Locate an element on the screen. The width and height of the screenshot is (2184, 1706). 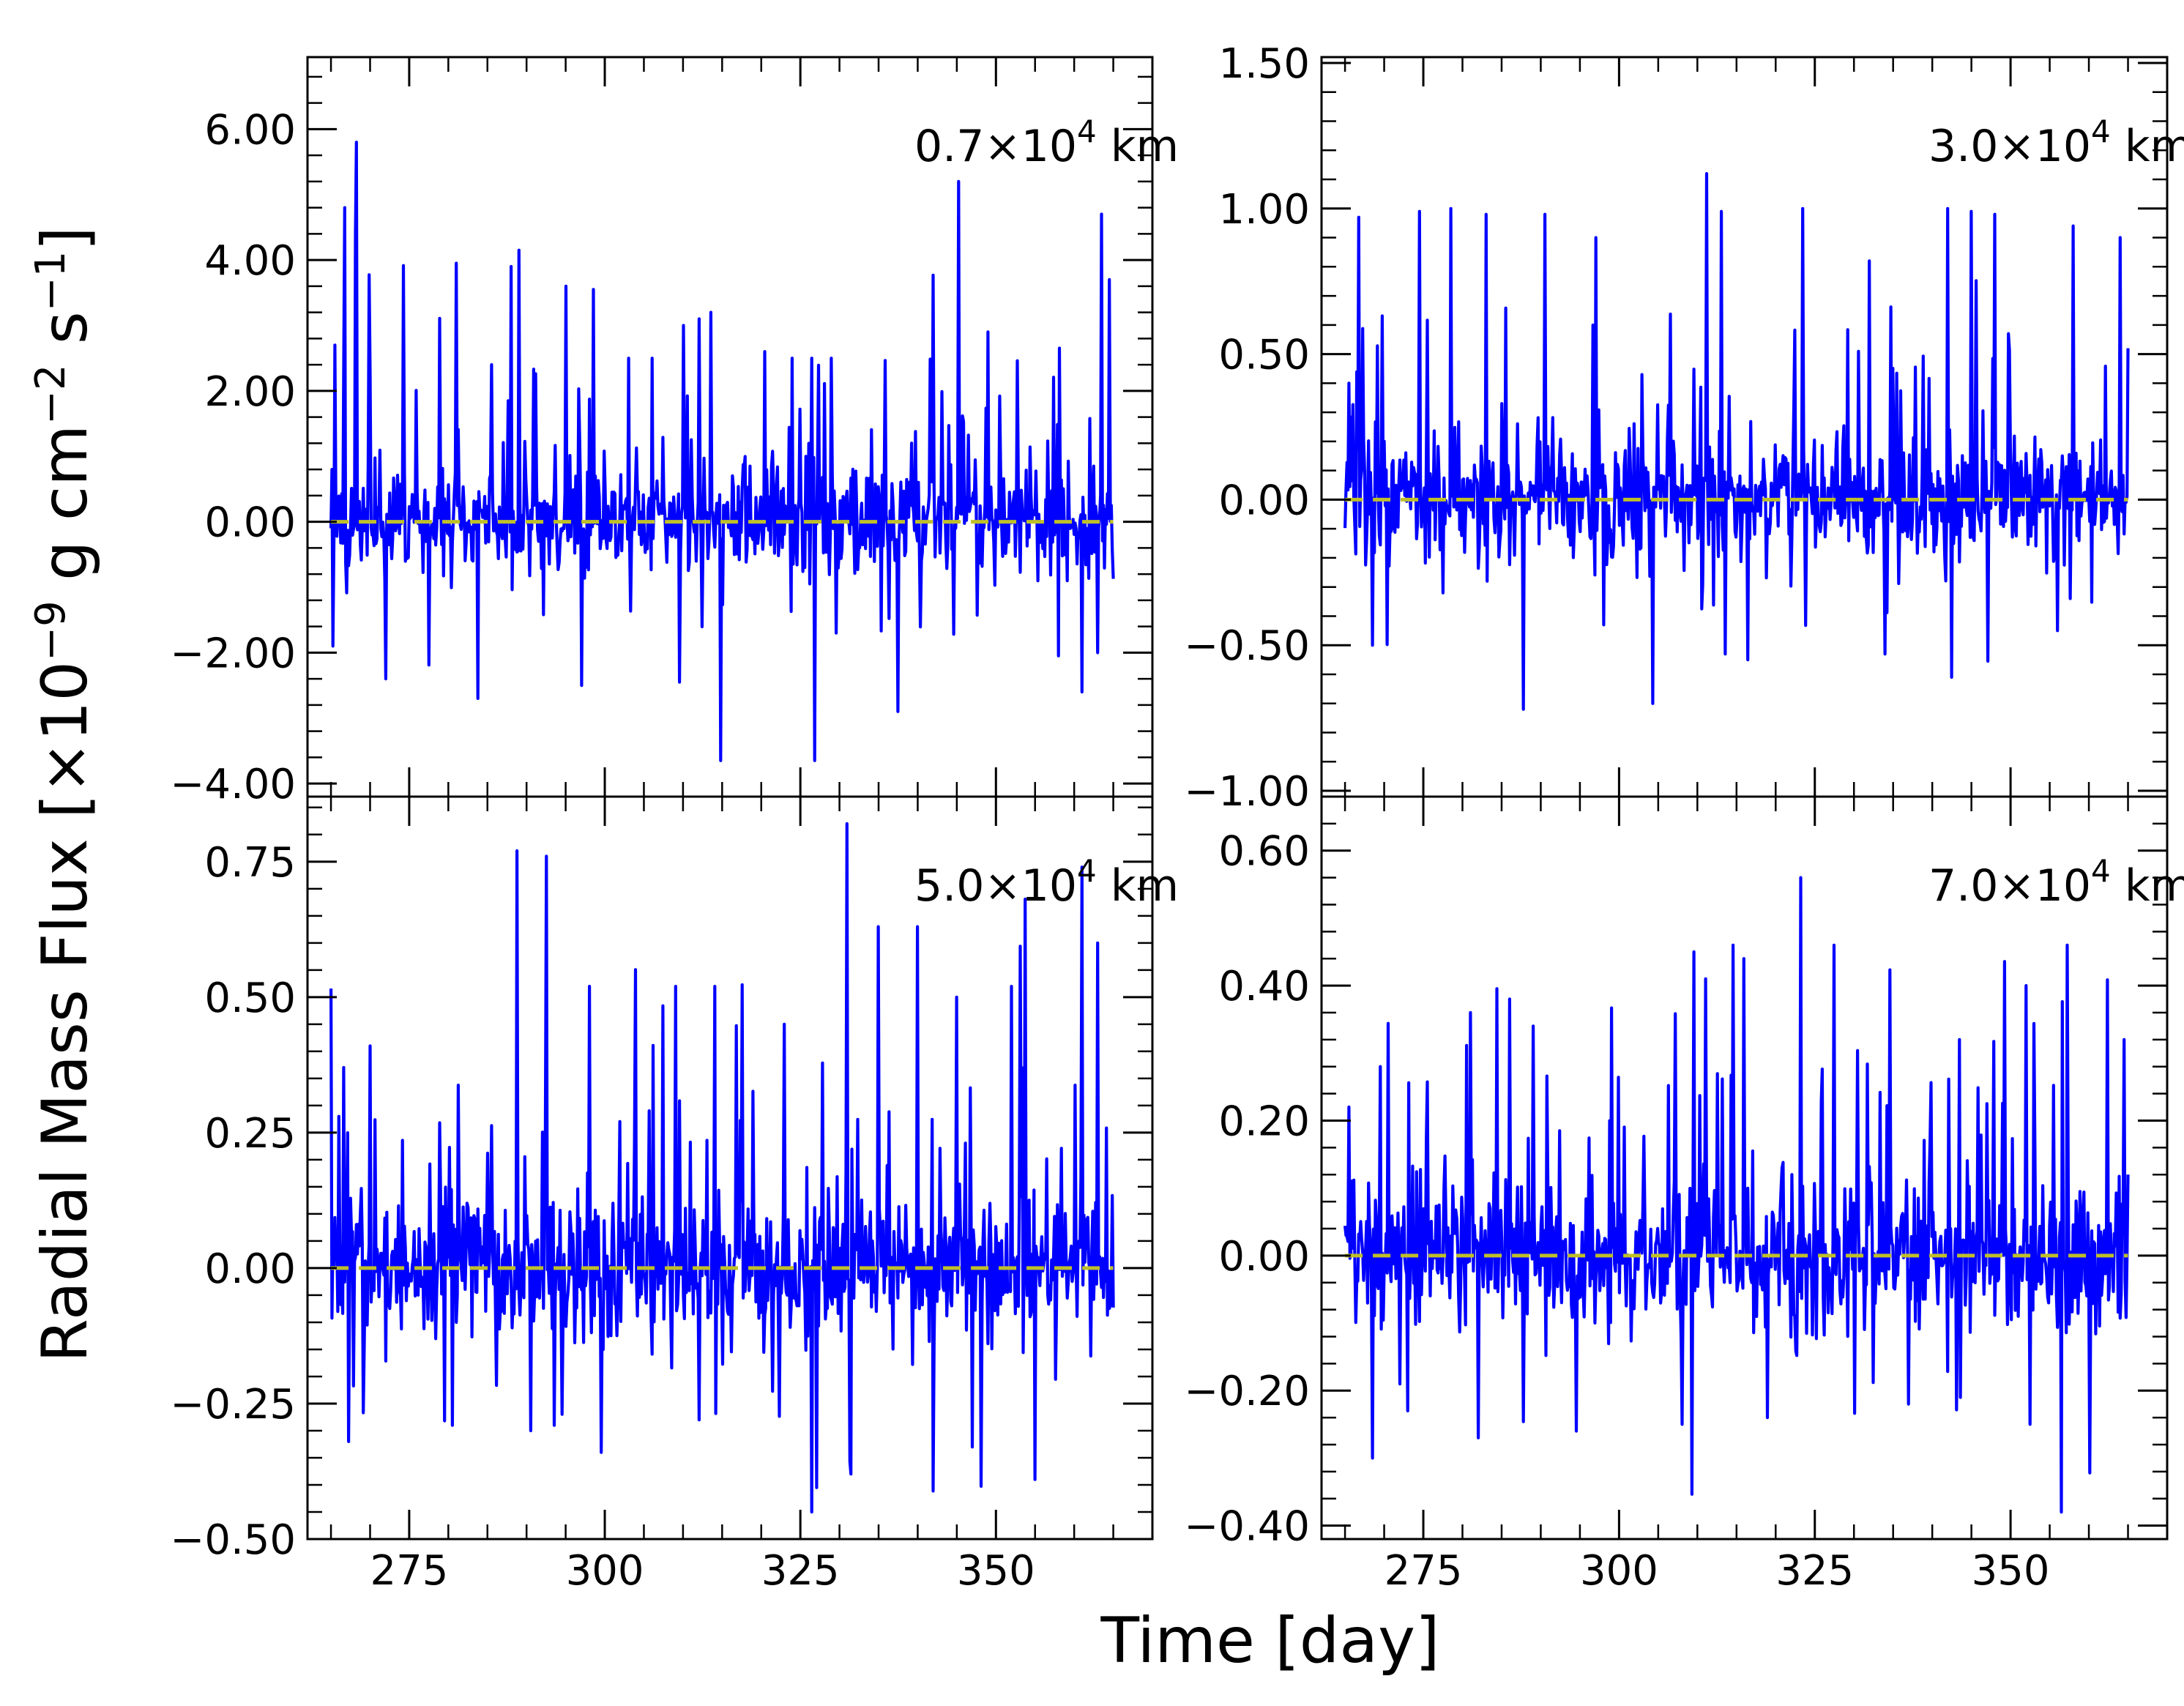
y-tick-label: 1.50 is located at coordinates (1264, 64).